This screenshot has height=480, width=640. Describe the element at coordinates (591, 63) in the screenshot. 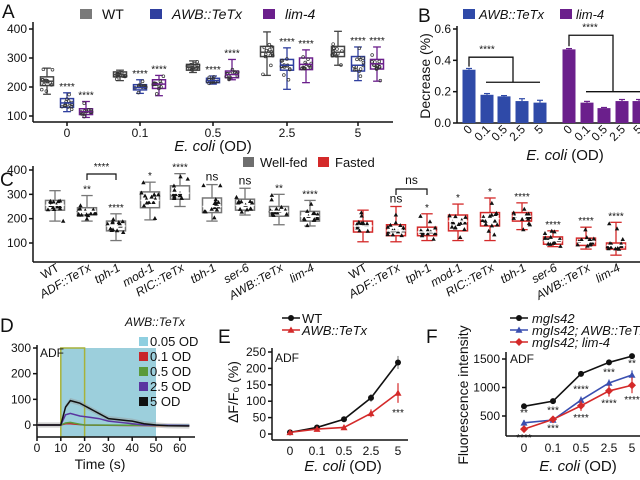

I see `significance-bracket` at that location.